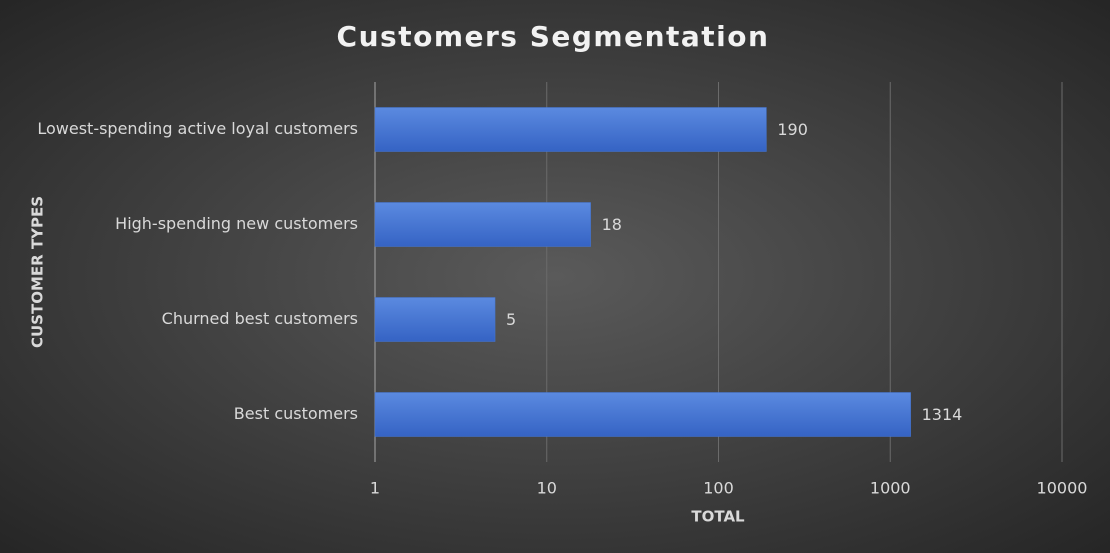 This screenshot has height=553, width=1110. What do you see at coordinates (296, 413) in the screenshot?
I see `y-tick-label: Best customers` at bounding box center [296, 413].